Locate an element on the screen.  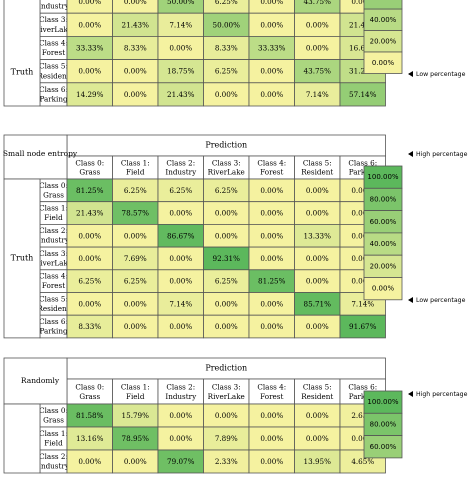
col-header-line1: Class 5: is located at coordinates (317, 386).